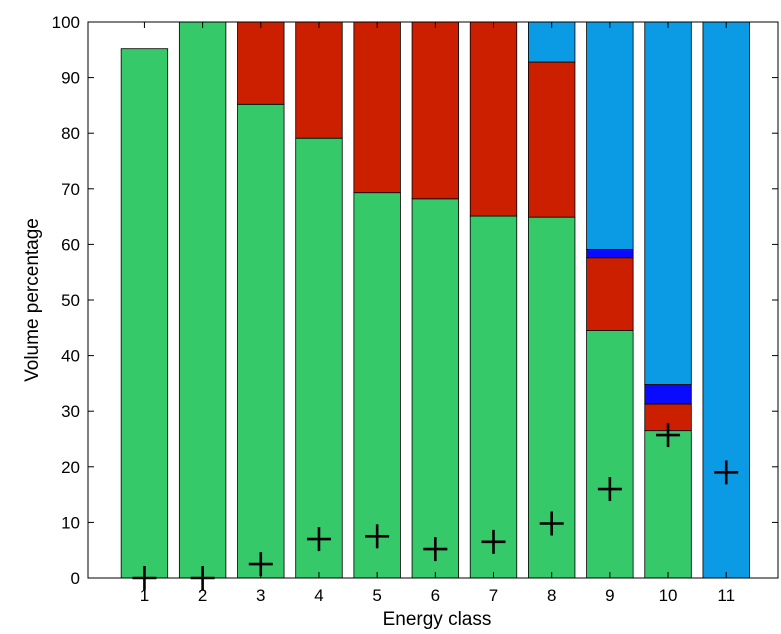  I want to click on bar-segment-4-s2, so click(319, 80).